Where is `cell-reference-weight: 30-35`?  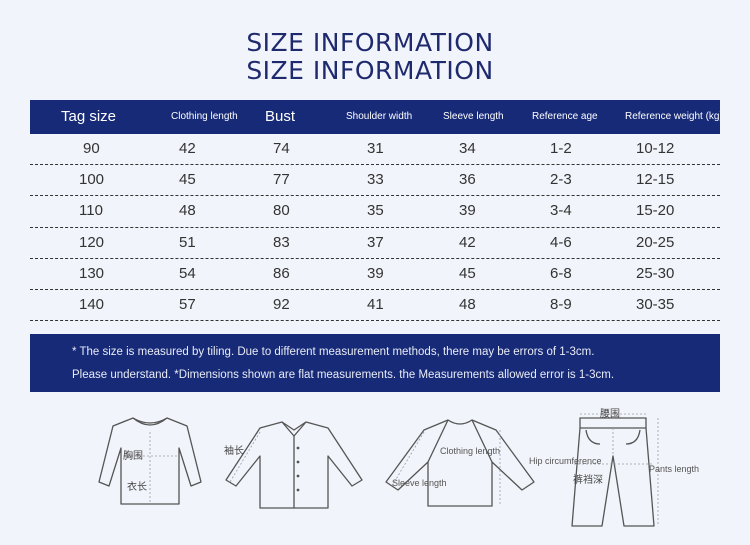 cell-reference-weight: 30-35 is located at coordinates (655, 304).